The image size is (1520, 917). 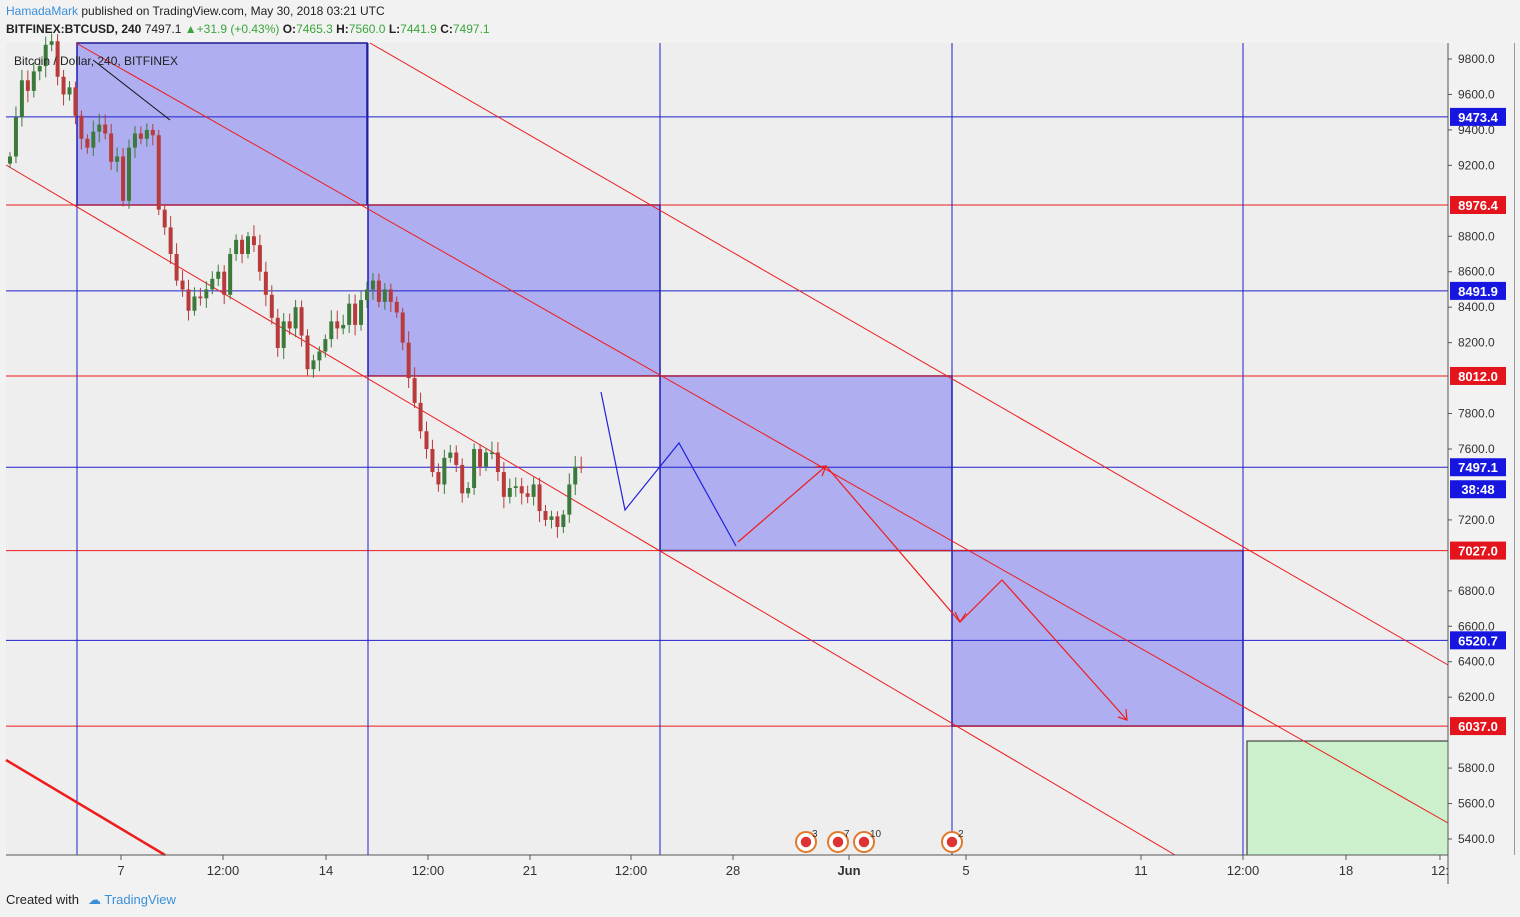 What do you see at coordinates (1347, 798) in the screenshot?
I see `target-box` at bounding box center [1347, 798].